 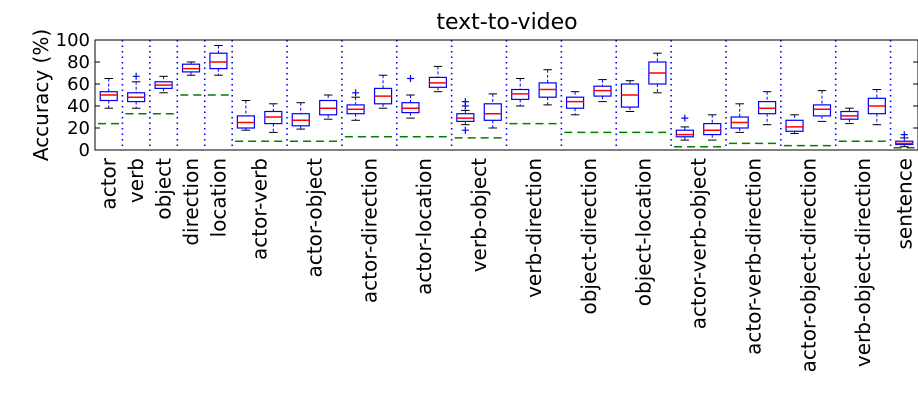 I want to click on x-tick-label: sentence, so click(x=904, y=204).